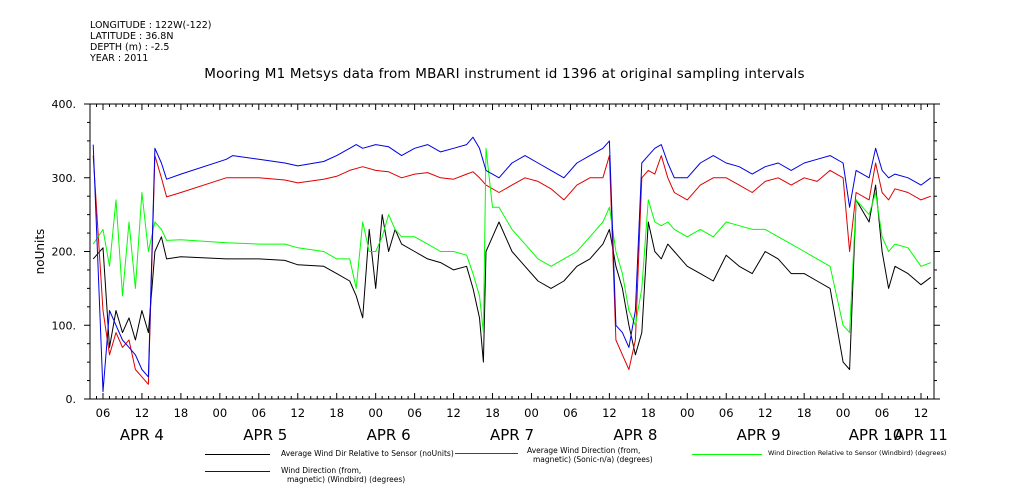 Image resolution: width=1009 pixels, height=504 pixels. What do you see at coordinates (584, 450) in the screenshot?
I see `legend-label-red-1: Average Wind Direction (from,` at bounding box center [584, 450].